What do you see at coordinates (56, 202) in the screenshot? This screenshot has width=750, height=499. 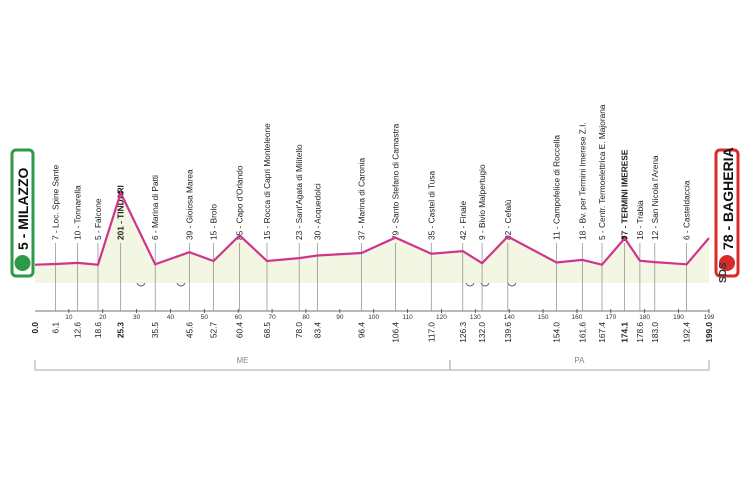 I see `waypoint-label: 7 - Loc. Spine Sante` at bounding box center [56, 202].